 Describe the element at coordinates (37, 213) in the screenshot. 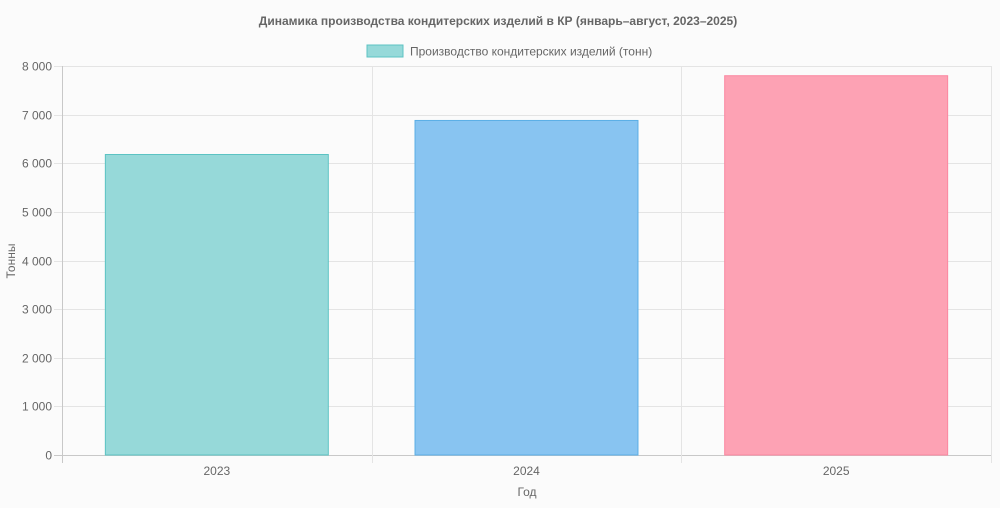

I see `y-tick-label: 5 000` at that location.